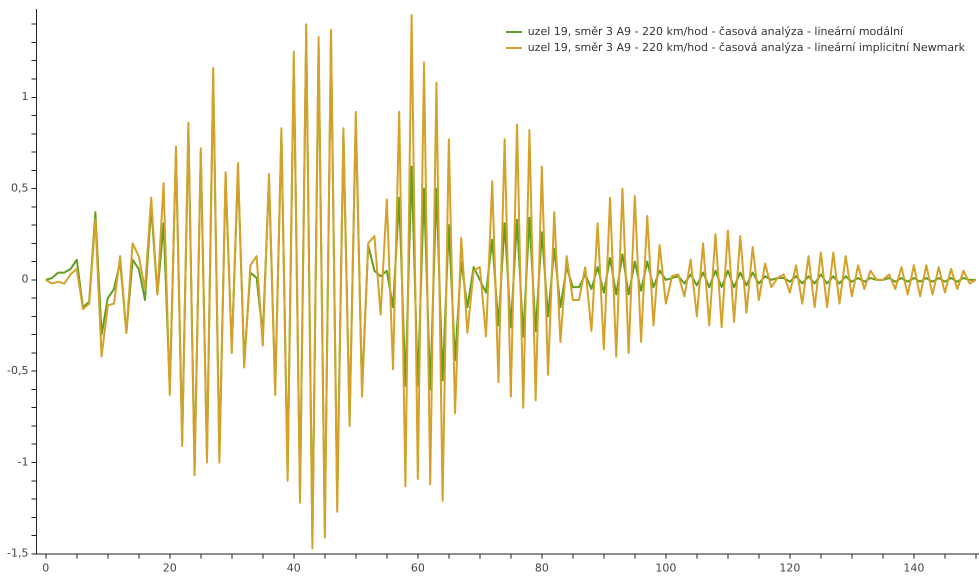  What do you see at coordinates (293, 567) in the screenshot?
I see `x-tick-label: 40` at bounding box center [293, 567].